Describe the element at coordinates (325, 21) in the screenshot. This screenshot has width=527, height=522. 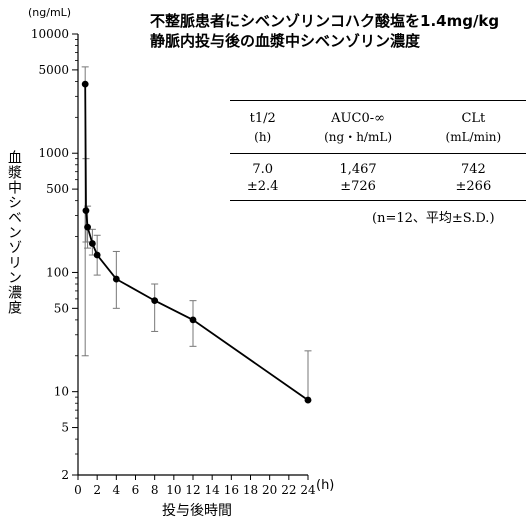
I see `chart-title-line1: 不整脈患者にシベンゾリンコハク酸塩を1.4mg/kg` at that location.